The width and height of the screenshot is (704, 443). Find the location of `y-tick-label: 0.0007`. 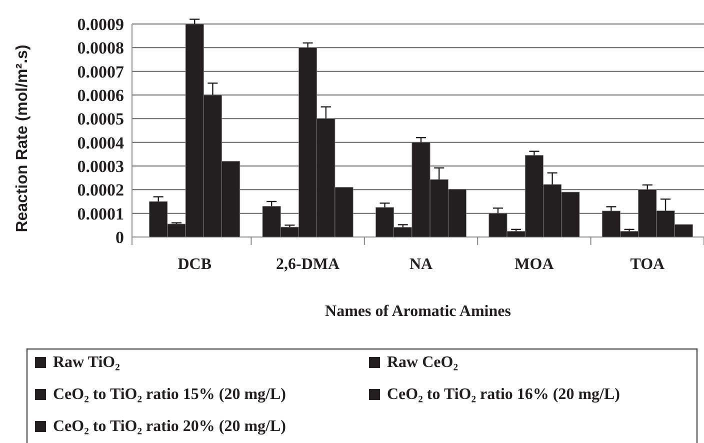

y-tick-label: 0.0007 is located at coordinates (100, 72).